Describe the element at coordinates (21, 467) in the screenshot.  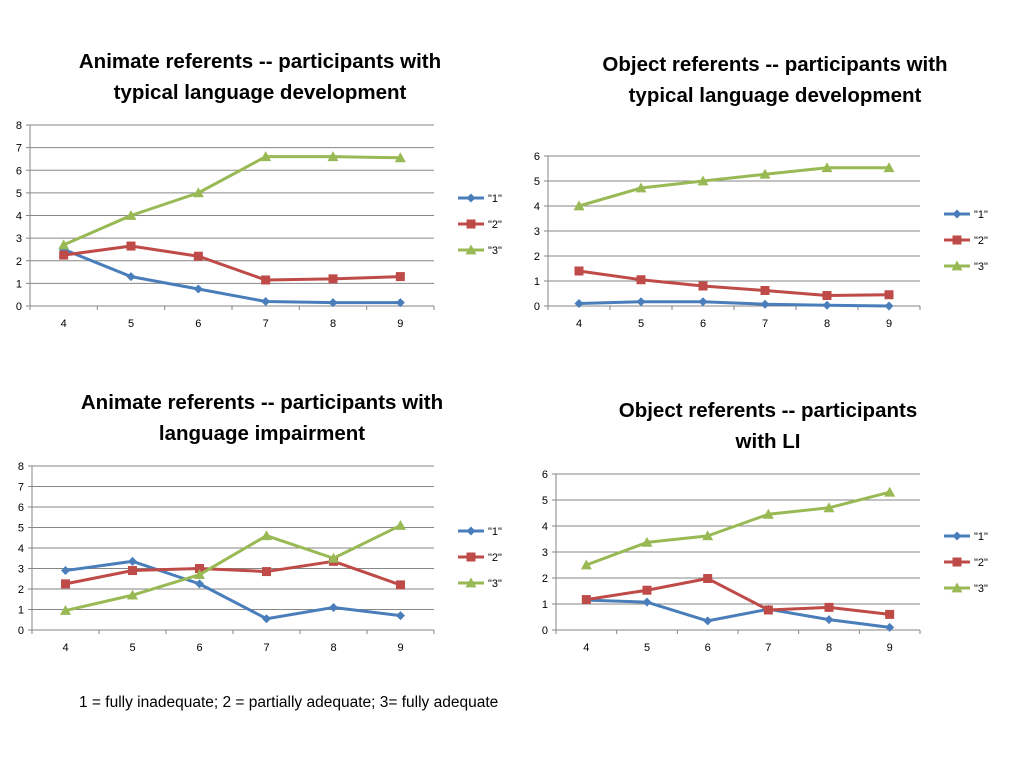
I see `y-tick-label: 8` at that location.